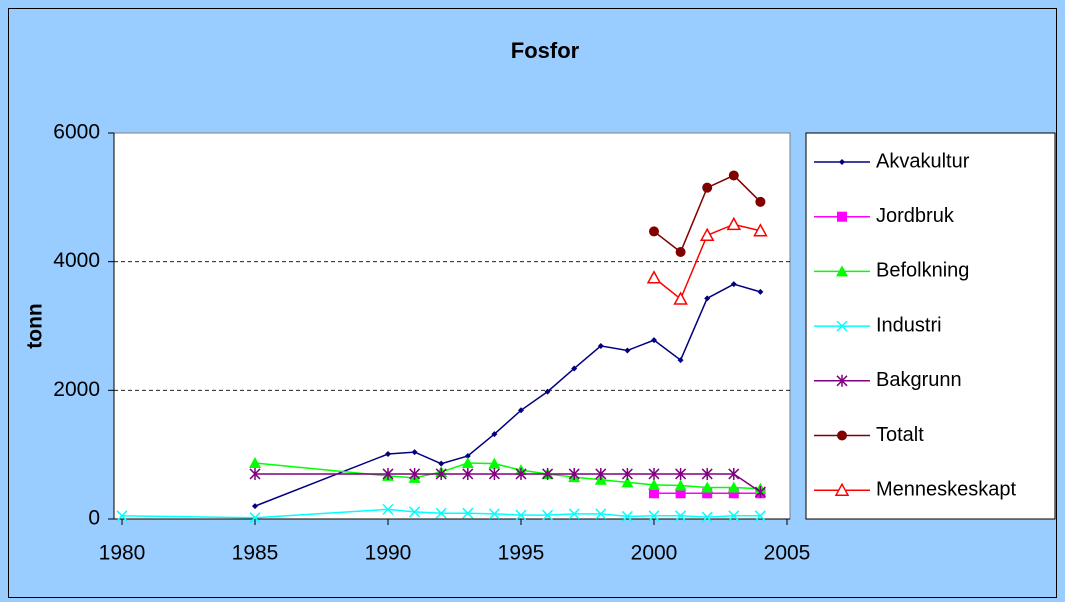  I want to click on x-tick-label: 1980, so click(122, 553).